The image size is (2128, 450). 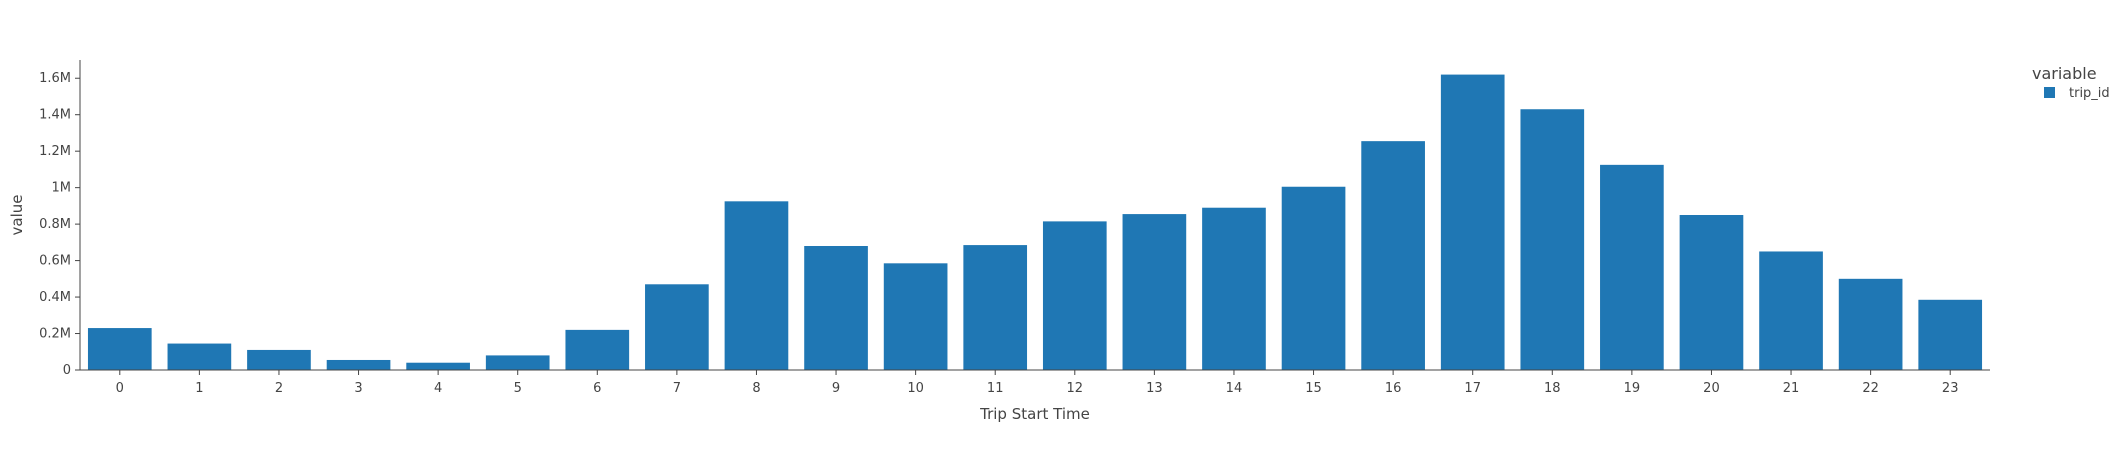 I want to click on x-tick-label: 22, so click(x=1870, y=388).